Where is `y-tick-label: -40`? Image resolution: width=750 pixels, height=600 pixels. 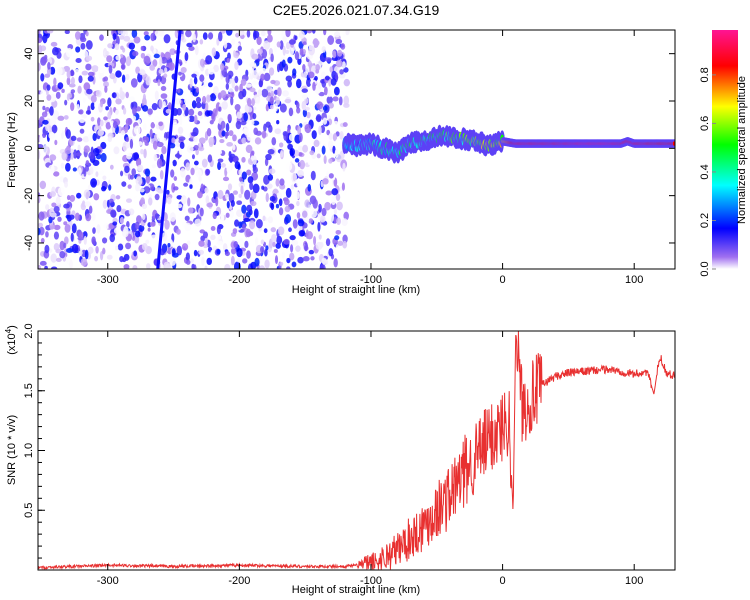
y-tick-label: -40 is located at coordinates (29, 243).